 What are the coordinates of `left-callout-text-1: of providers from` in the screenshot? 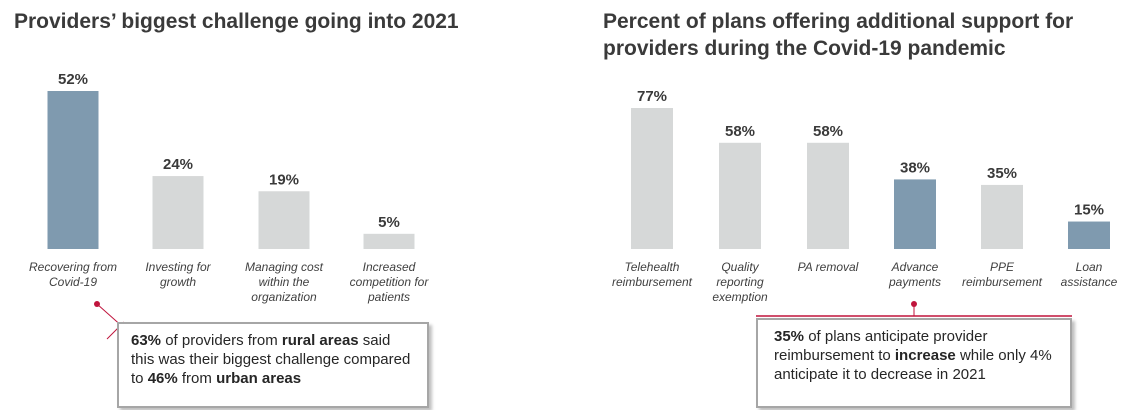 It's located at (221, 340).